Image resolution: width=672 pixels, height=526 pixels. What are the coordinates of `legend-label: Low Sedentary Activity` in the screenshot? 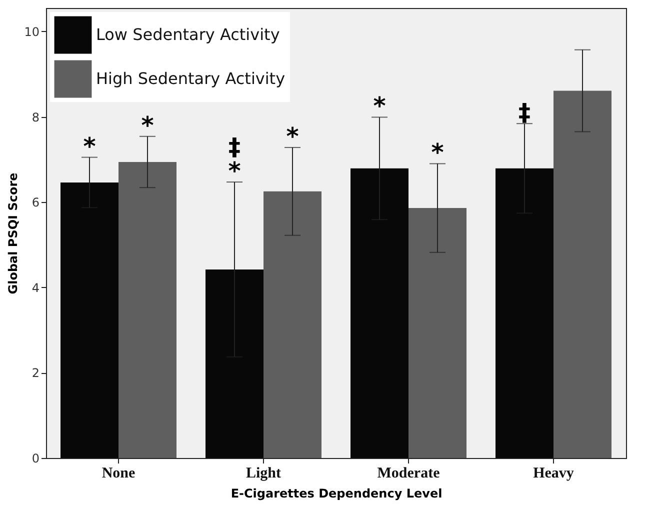 It's located at (188, 34).